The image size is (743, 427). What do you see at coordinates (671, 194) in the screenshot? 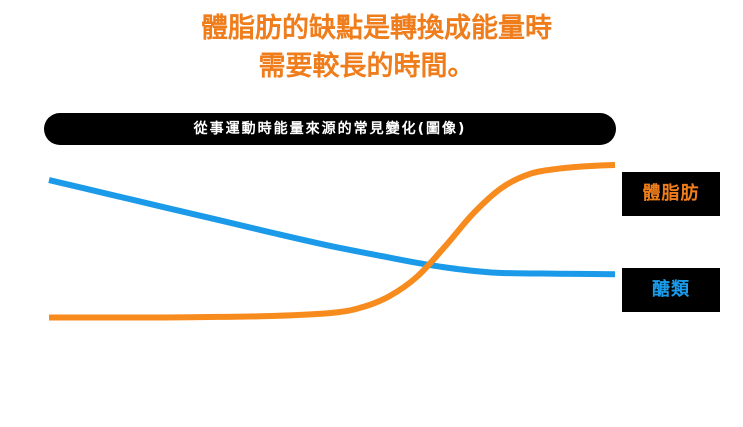
I see `legend-label-fat: 體脂肪` at bounding box center [671, 194].